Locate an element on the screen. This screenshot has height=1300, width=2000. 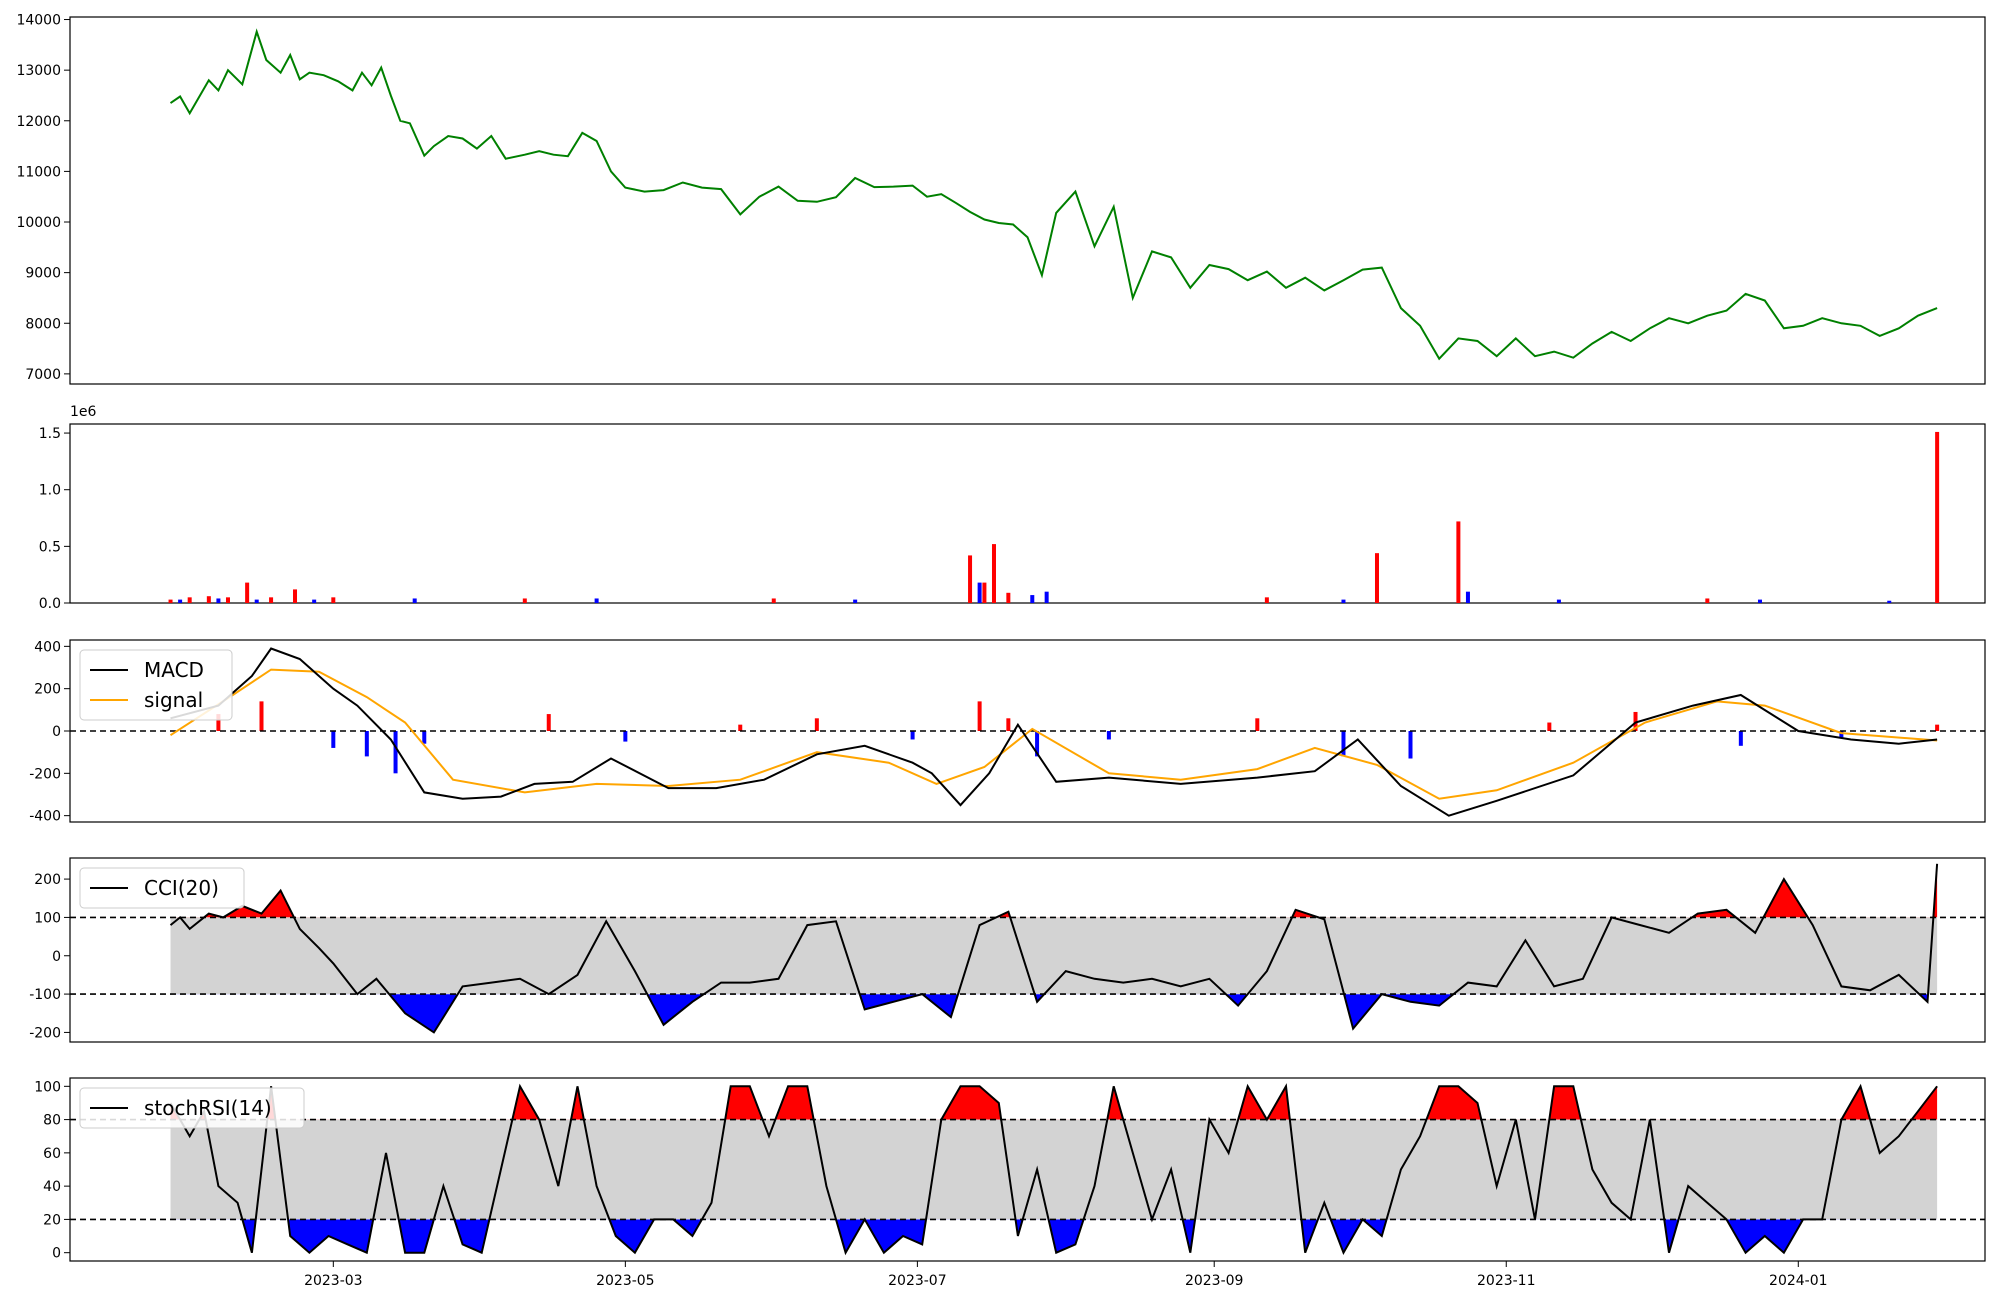
macd-panel: -400 -200 0 200 400 MACD signal is located at coordinates (1007, 732).